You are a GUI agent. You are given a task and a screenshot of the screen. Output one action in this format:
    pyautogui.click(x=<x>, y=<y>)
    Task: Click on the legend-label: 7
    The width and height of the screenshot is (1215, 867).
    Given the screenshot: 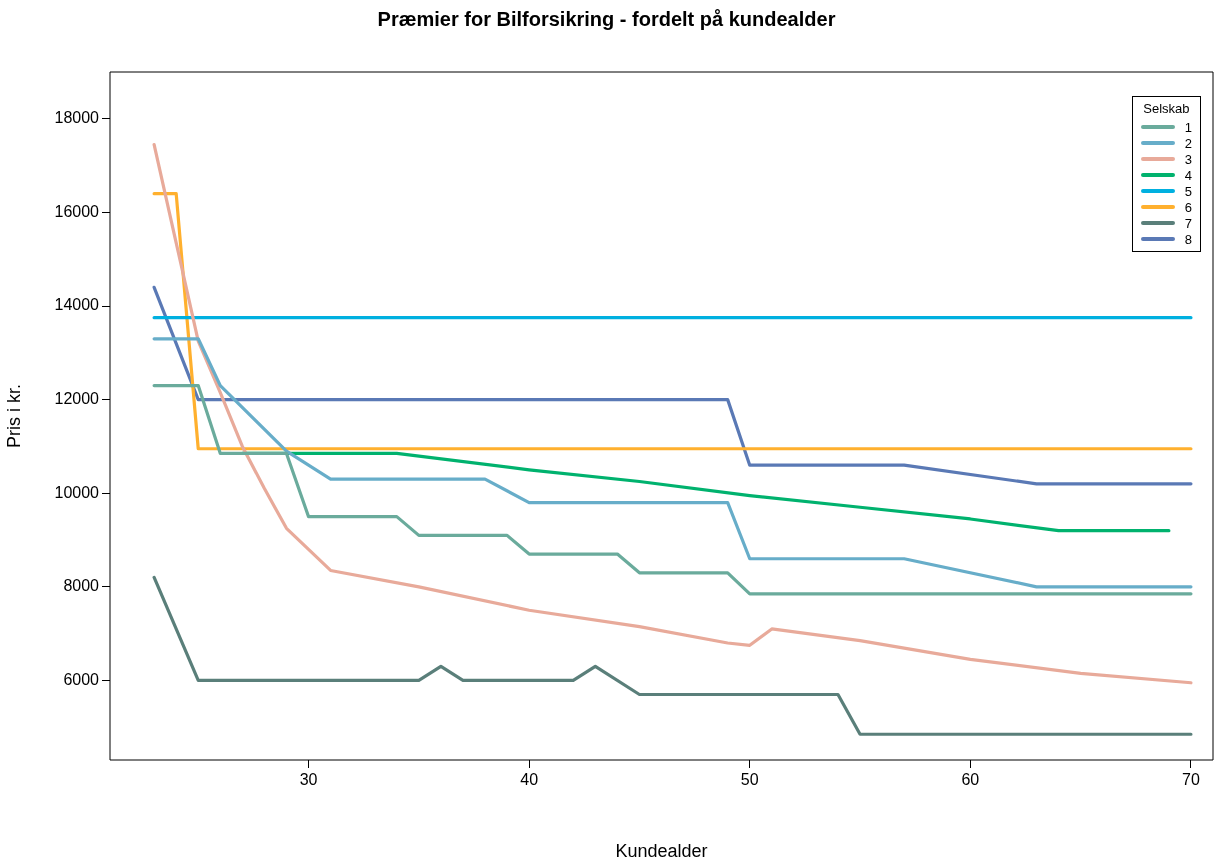 What is the action you would take?
    pyautogui.click(x=1188, y=223)
    